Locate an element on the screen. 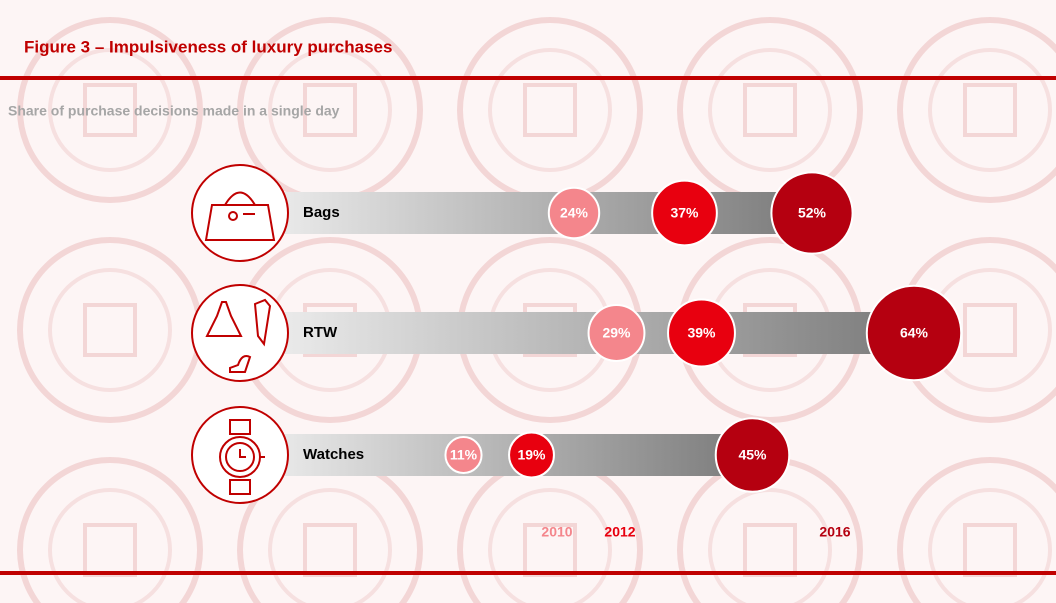 This screenshot has width=1056, height=603. rtw-icon is located at coordinates (238, 335).